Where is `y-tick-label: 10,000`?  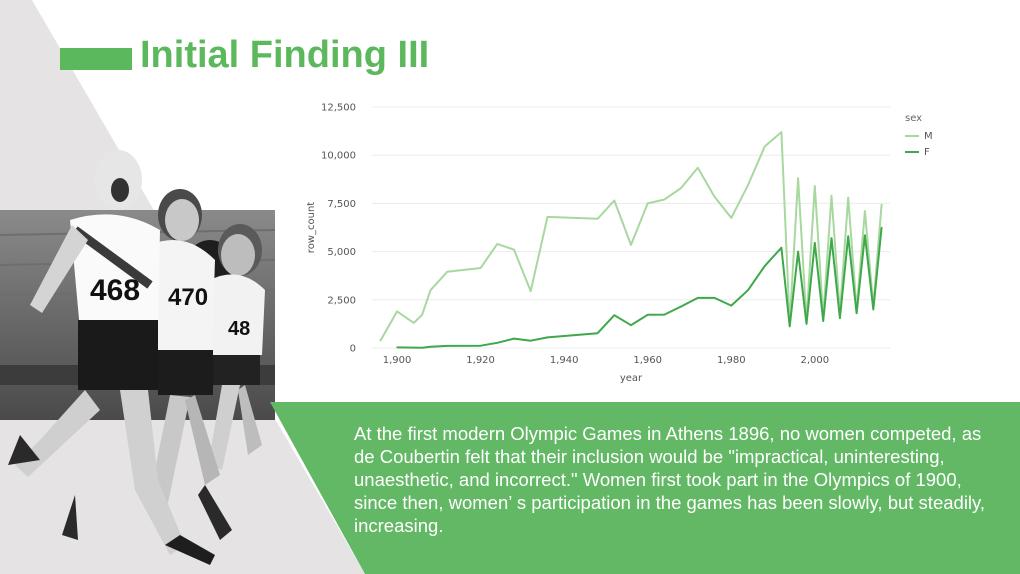
y-tick-label: 10,000 is located at coordinates (338, 156).